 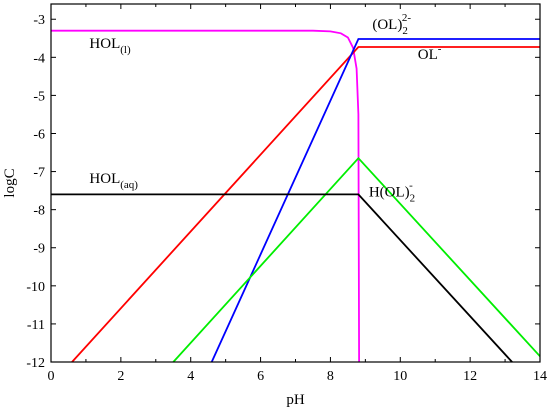 I want to click on x-tick-label: 6, so click(x=260, y=376).